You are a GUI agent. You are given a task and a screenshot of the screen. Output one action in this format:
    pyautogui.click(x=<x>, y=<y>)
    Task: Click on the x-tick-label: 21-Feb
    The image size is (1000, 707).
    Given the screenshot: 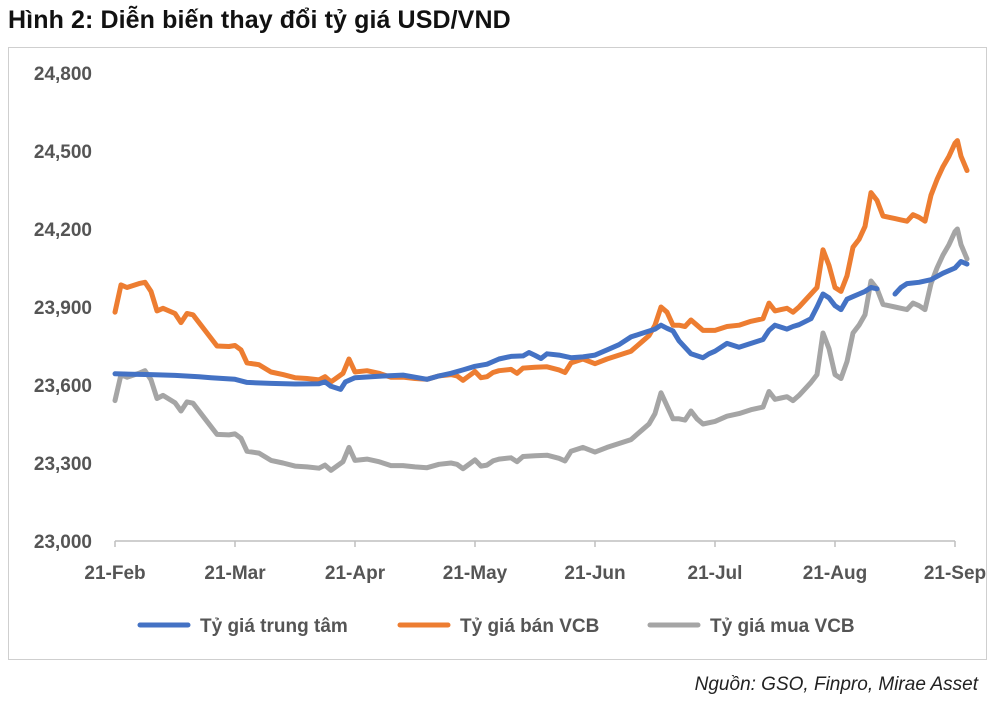 What is the action you would take?
    pyautogui.click(x=114, y=573)
    